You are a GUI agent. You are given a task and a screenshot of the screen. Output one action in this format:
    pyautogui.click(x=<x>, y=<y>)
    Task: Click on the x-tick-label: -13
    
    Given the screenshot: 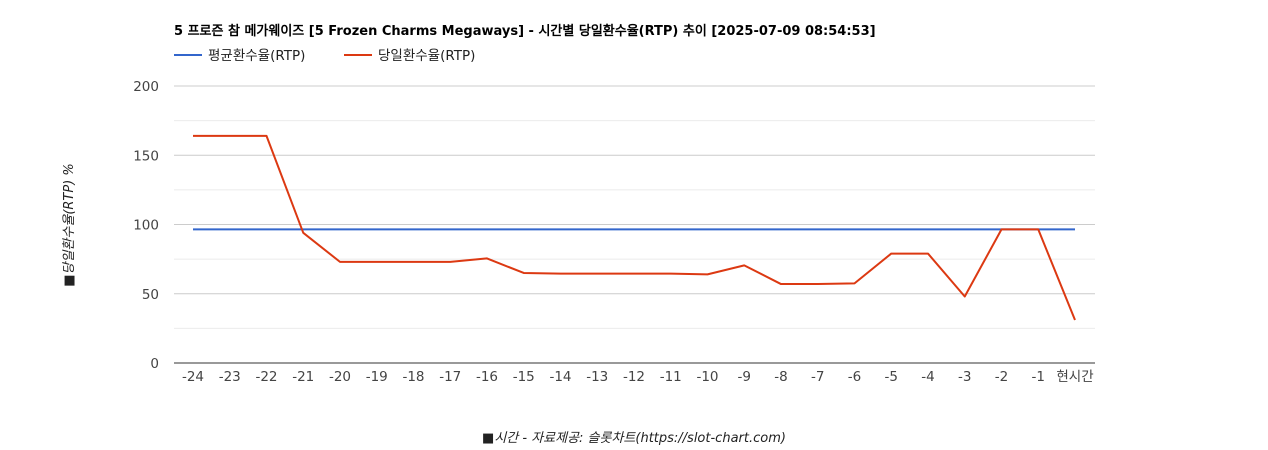 What is the action you would take?
    pyautogui.click(x=597, y=377)
    